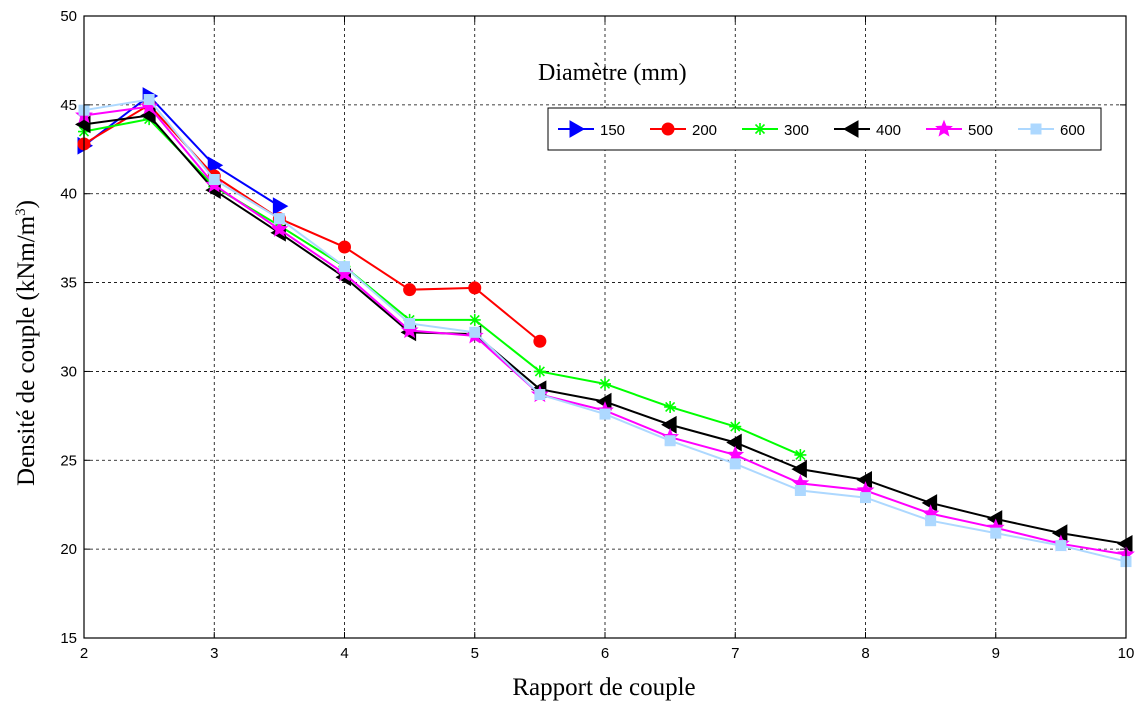  What do you see at coordinates (26, 350) in the screenshot?
I see `y-axis-title-main: Densité de couple (kNm/m` at bounding box center [26, 350].